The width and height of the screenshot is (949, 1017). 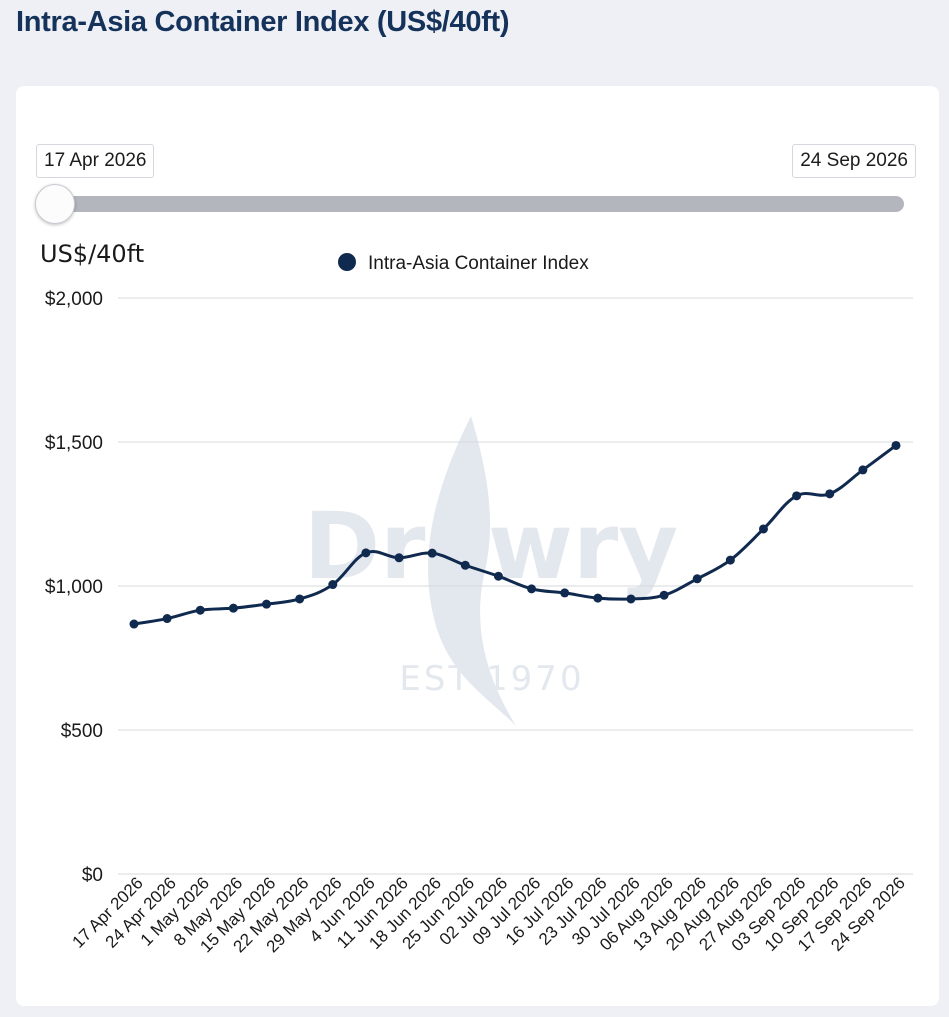 What do you see at coordinates (92, 254) in the screenshot?
I see `y-axis-unit-label: US$/40ft` at bounding box center [92, 254].